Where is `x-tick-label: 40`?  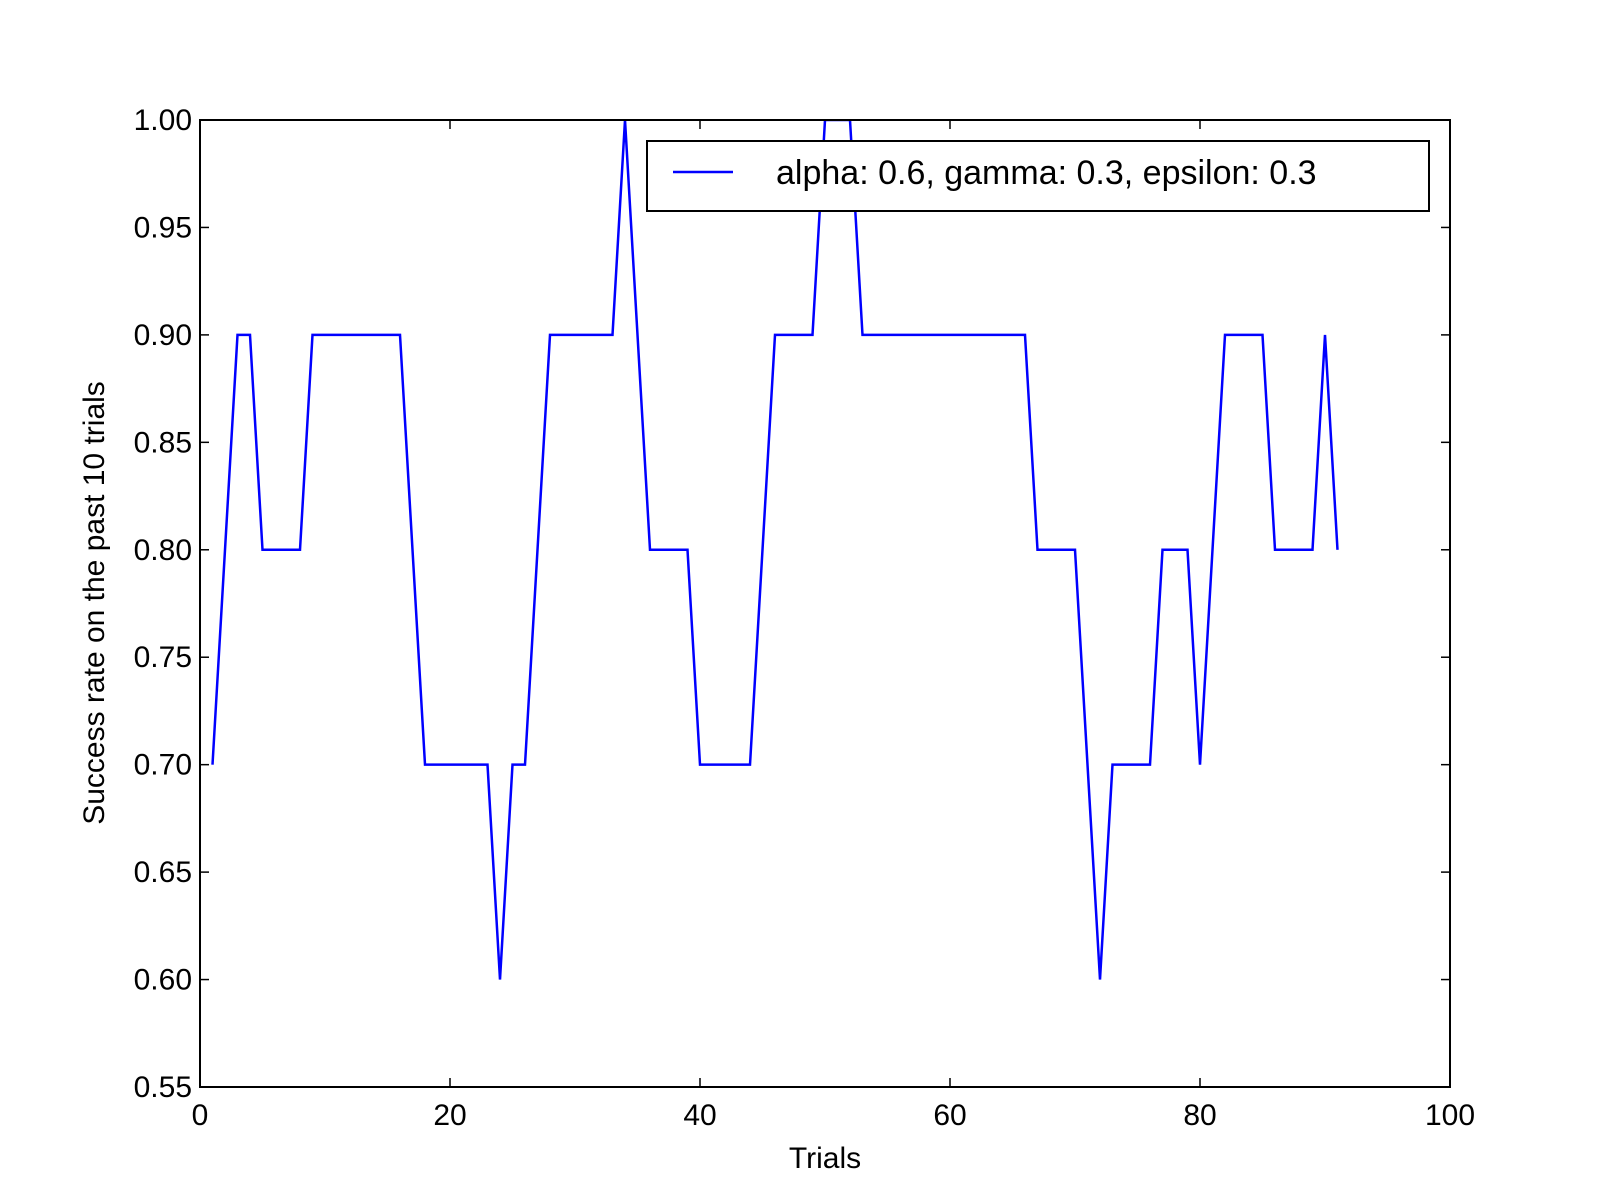
x-tick-label: 40 is located at coordinates (699, 1115).